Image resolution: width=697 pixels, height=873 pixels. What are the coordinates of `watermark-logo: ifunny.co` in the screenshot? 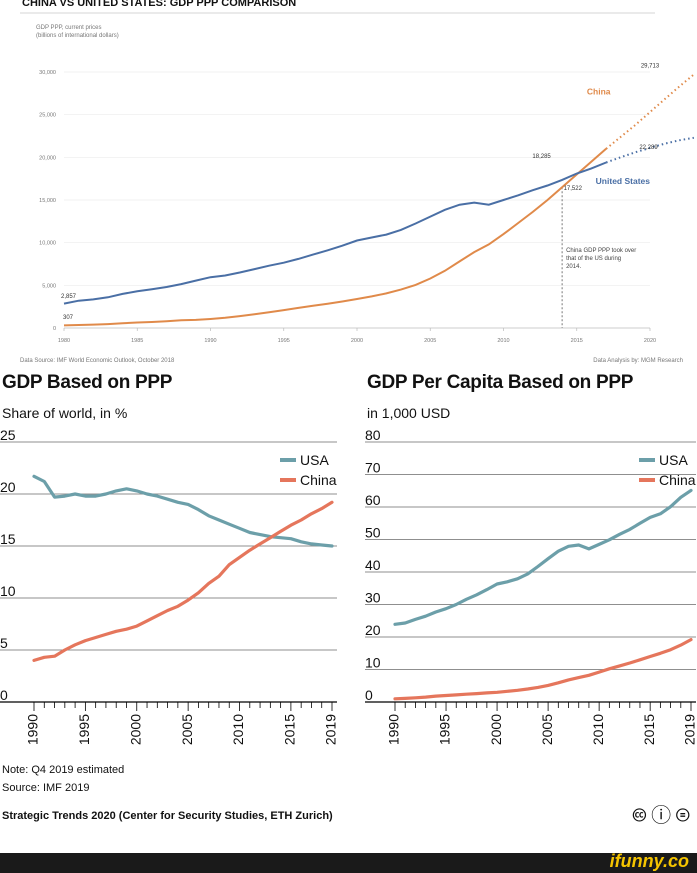 It's located at (649, 861).